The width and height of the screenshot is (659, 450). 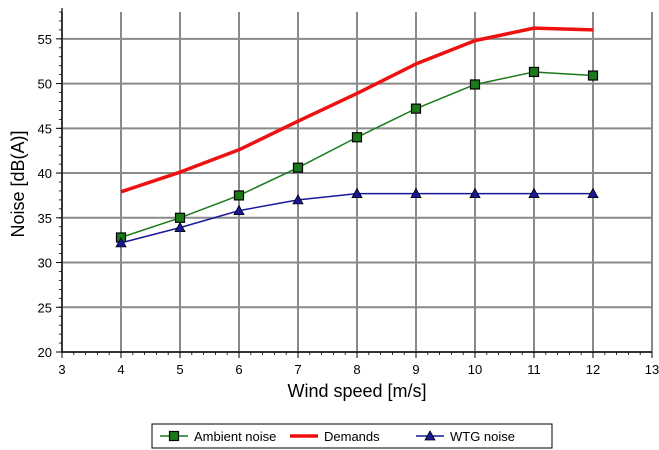 I want to click on legend-marker-ambient-noise, so click(x=174, y=436).